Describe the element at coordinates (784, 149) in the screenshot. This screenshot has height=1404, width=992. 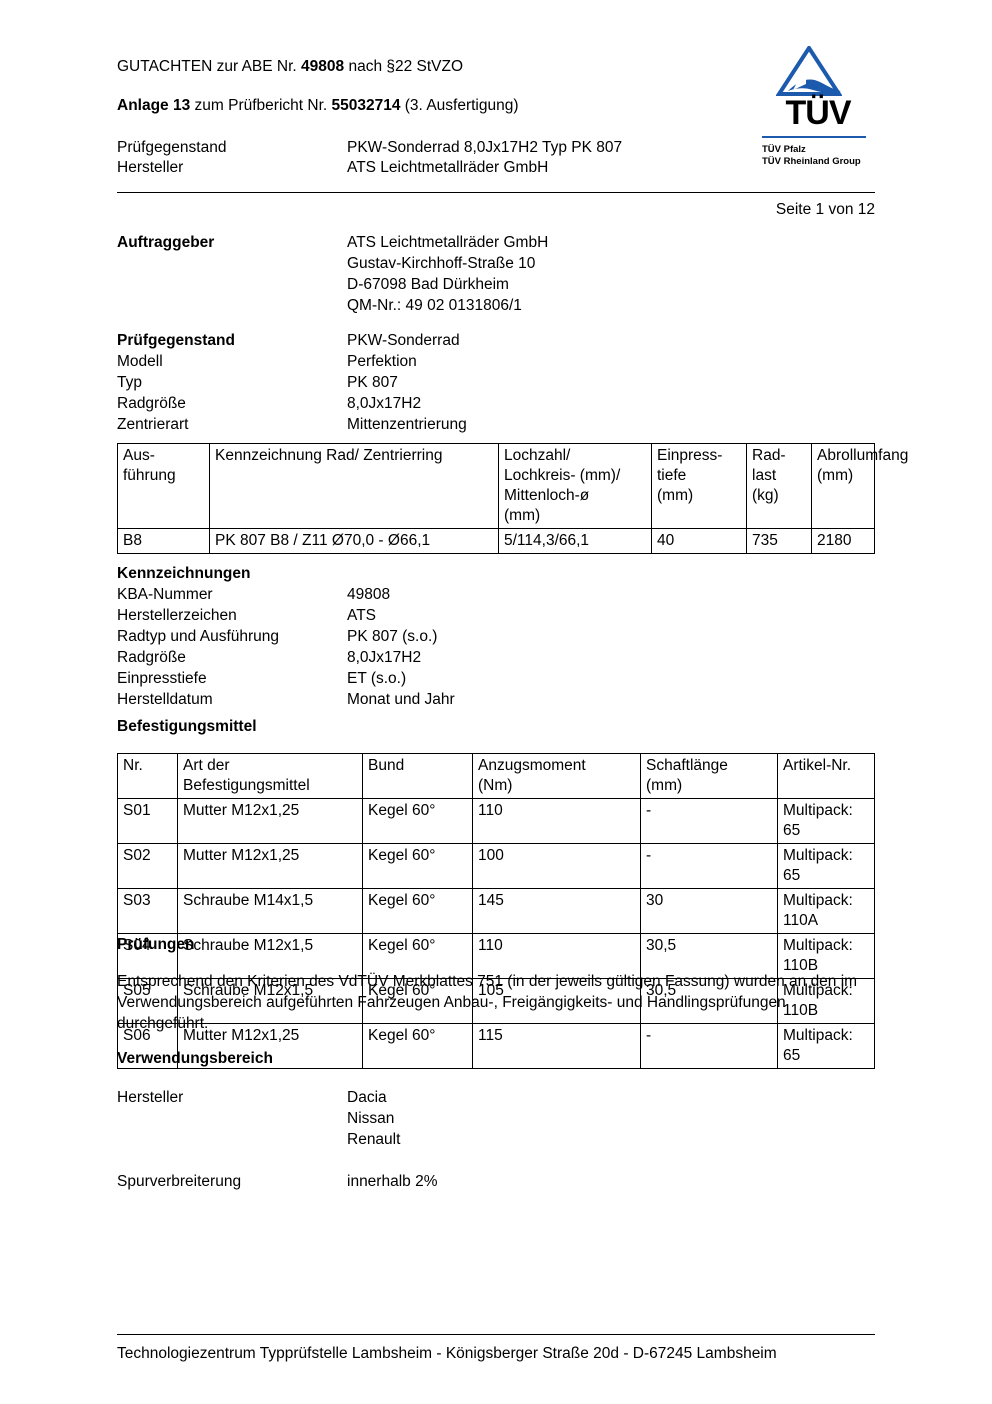
I see `tuv-logo-subtitle-line1: TÜV Pfalz` at that location.